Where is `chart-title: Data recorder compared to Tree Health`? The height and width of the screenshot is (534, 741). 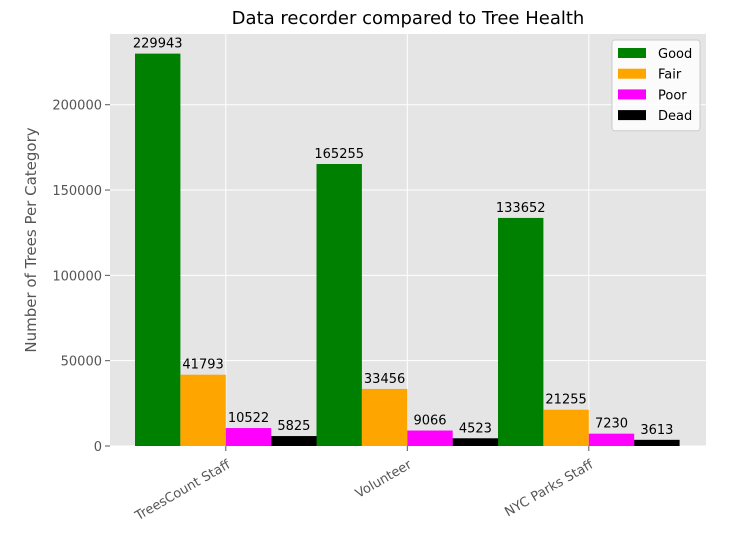
chart-title: Data recorder compared to Tree Health is located at coordinates (408, 18).